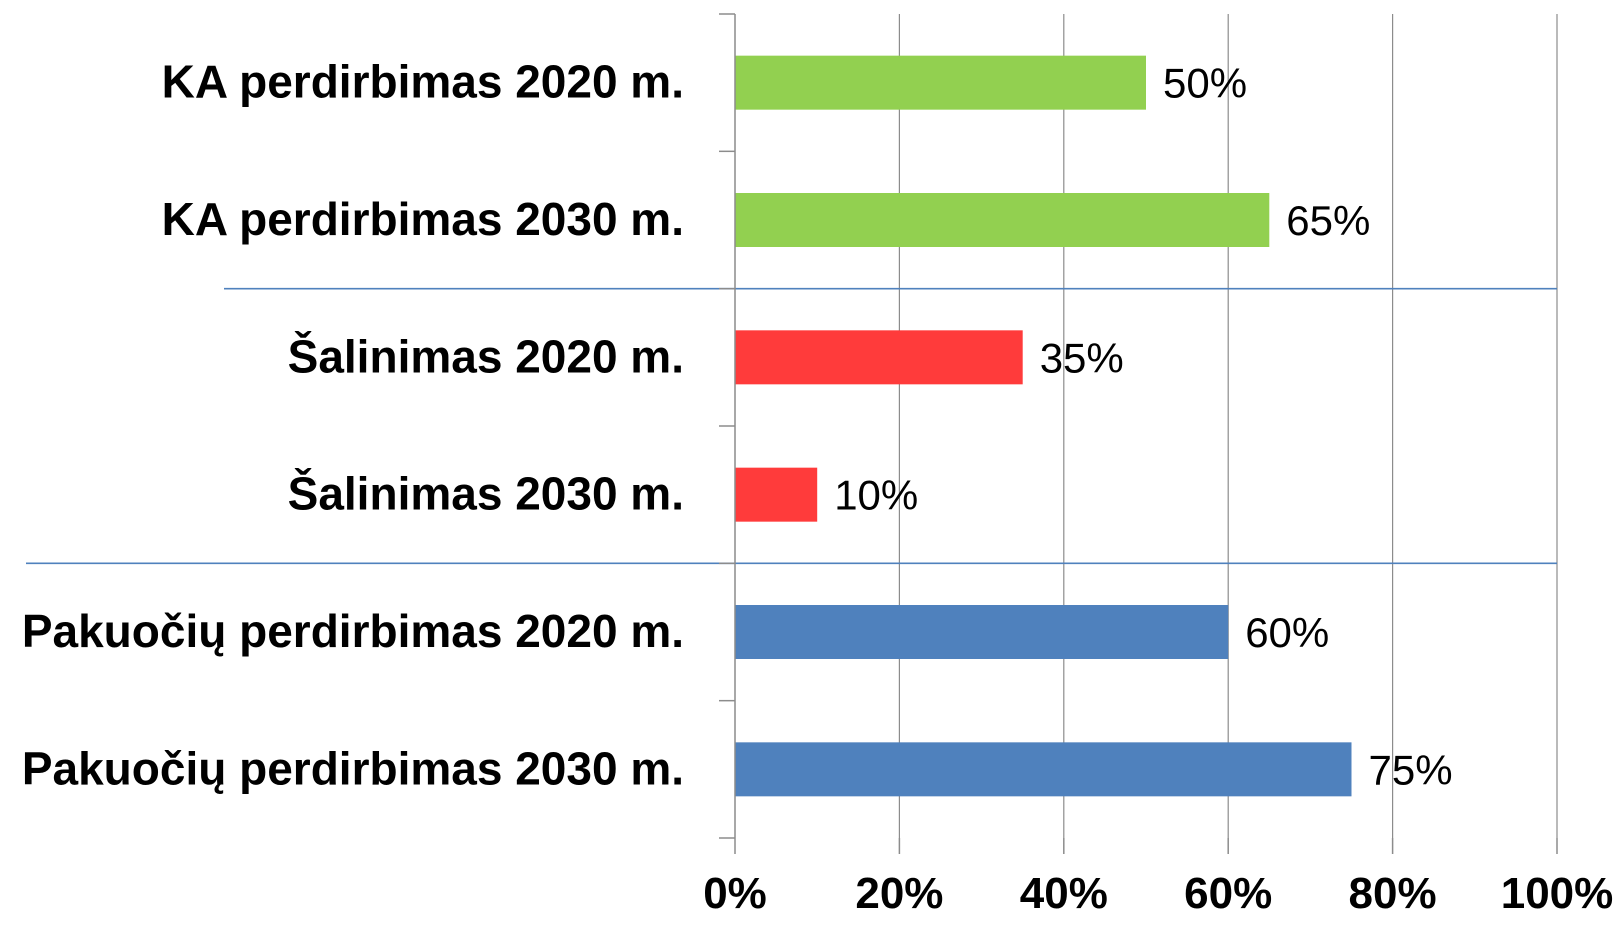 This screenshot has height=931, width=1619. Describe the element at coordinates (423, 219) in the screenshot. I see `category-label: KA perdirbimas 2030 m.` at that location.